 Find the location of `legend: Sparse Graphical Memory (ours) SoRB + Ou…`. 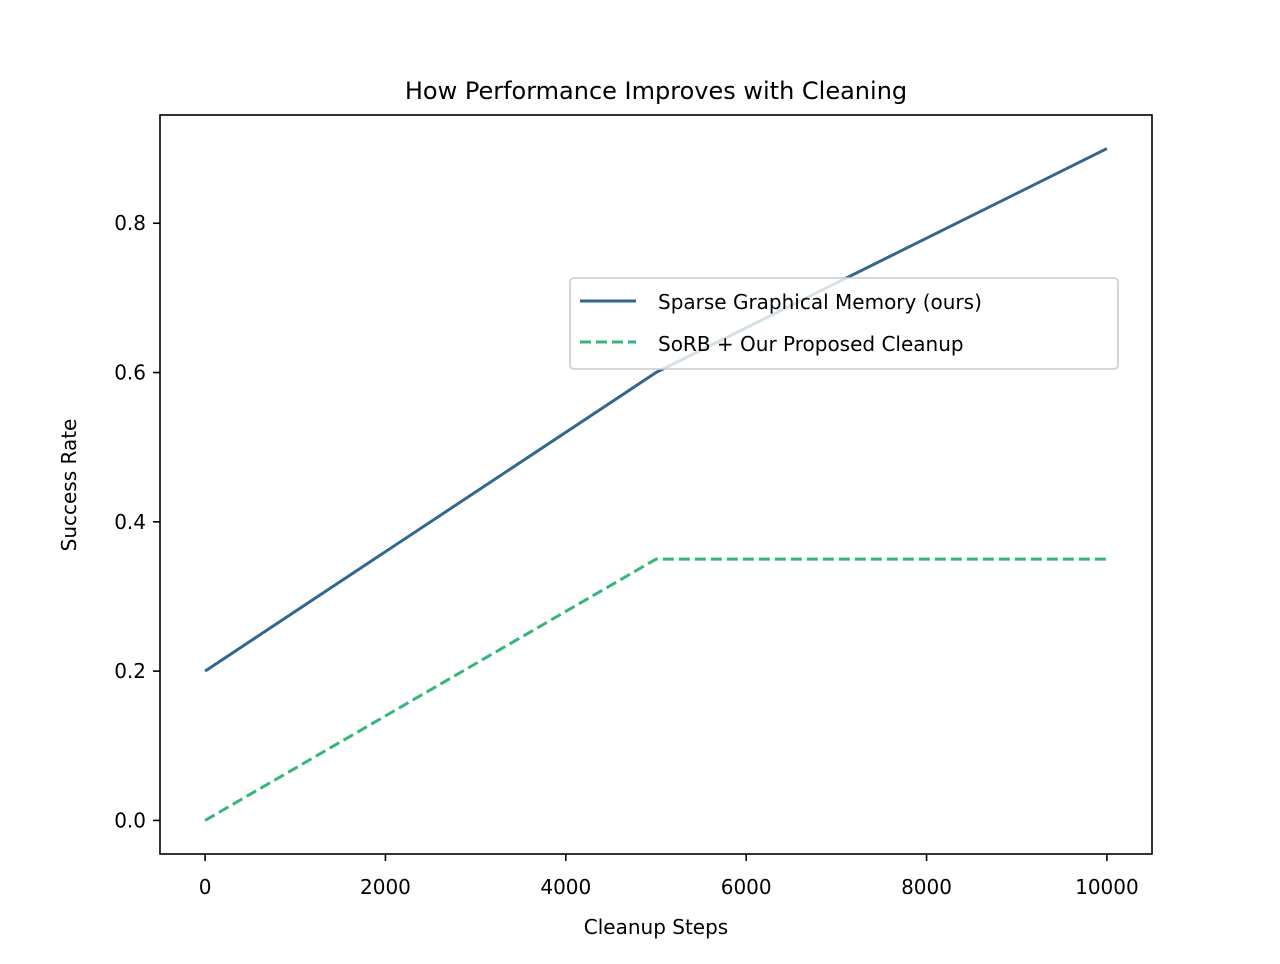

legend: Sparse Graphical Memory (ours) SoRB + Ou… is located at coordinates (844, 323).